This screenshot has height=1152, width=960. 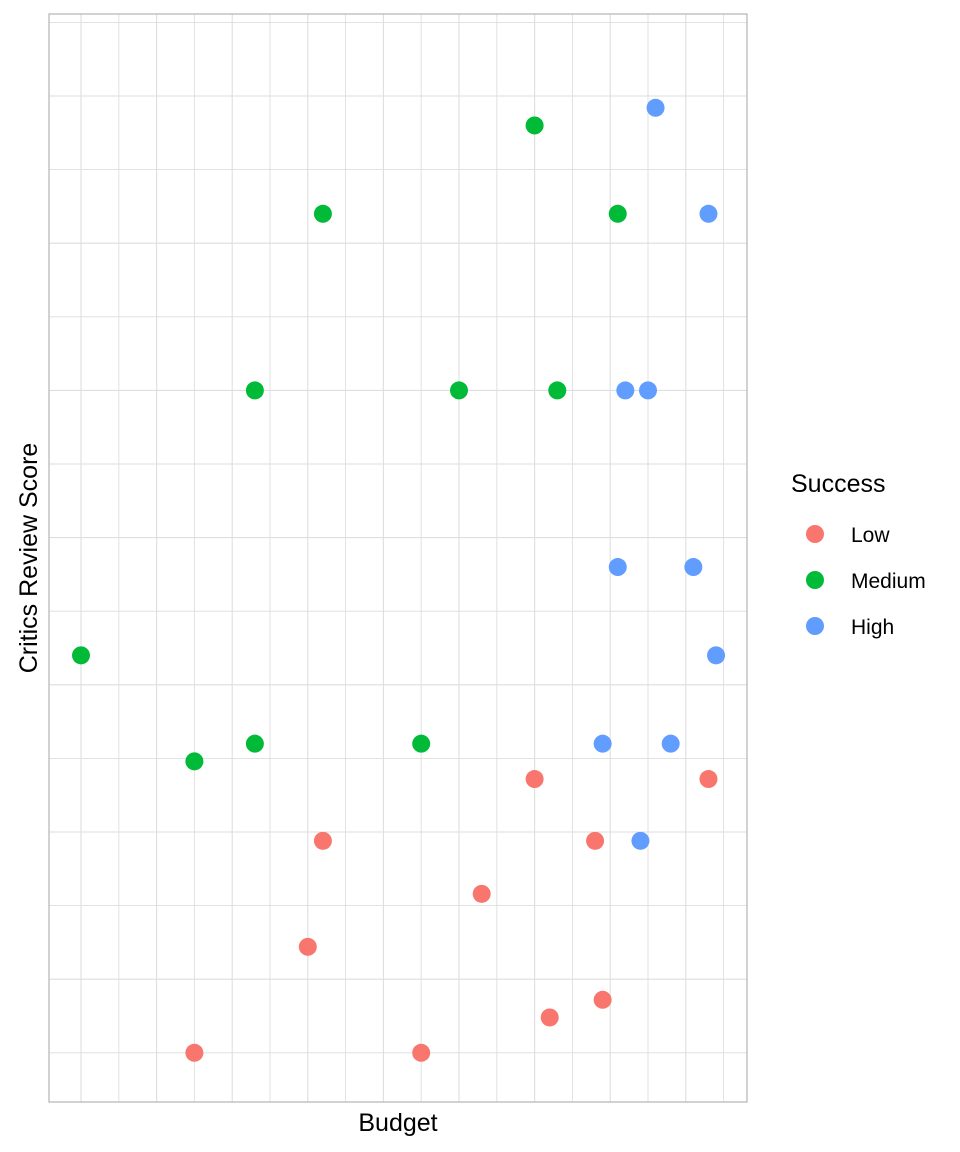 I want to click on legend-key-medium, so click(x=815, y=580).